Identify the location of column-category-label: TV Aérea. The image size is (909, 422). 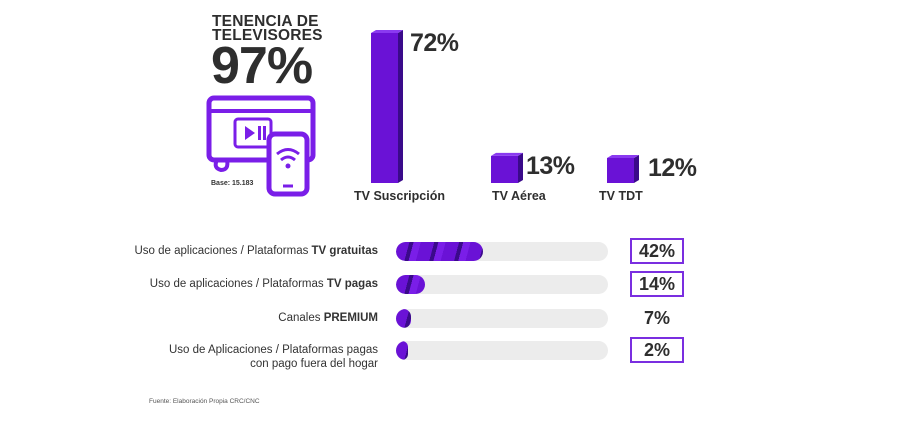
(519, 196).